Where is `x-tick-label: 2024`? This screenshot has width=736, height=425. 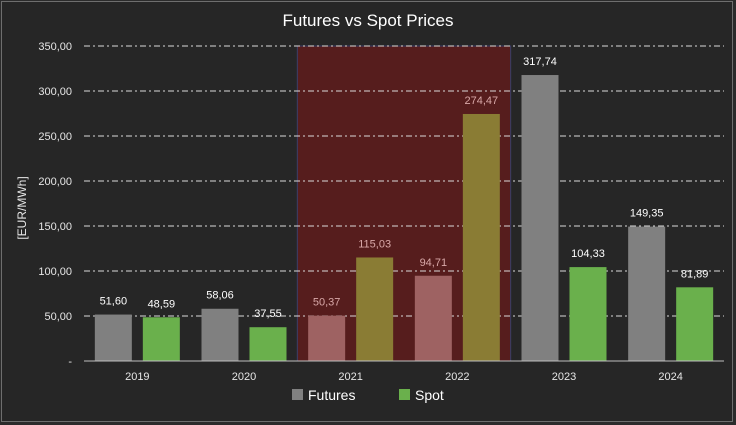 x-tick-label: 2024 is located at coordinates (670, 377).